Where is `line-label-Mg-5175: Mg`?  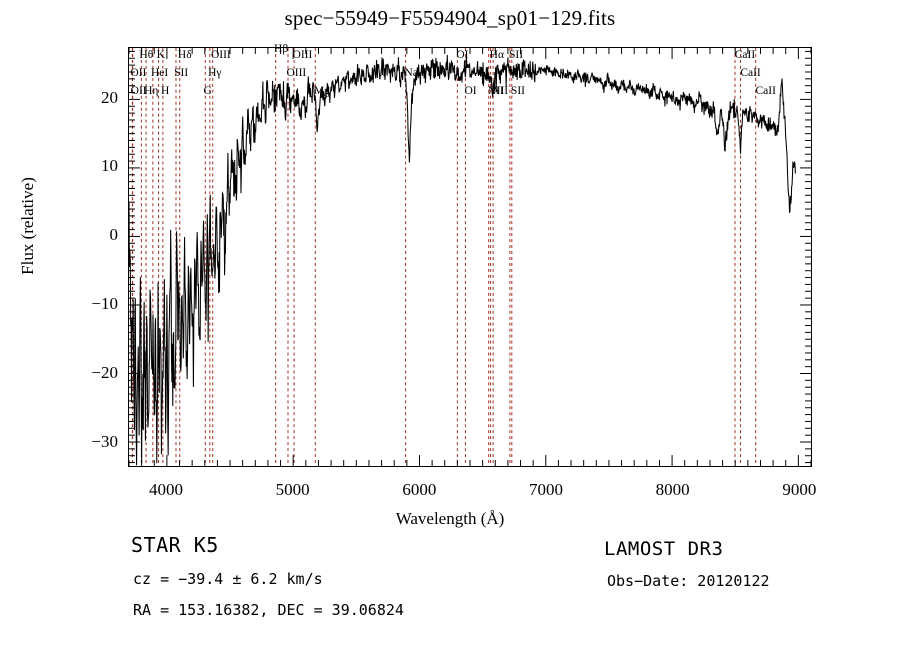 line-label-Mg-5175: Mg is located at coordinates (321, 91).